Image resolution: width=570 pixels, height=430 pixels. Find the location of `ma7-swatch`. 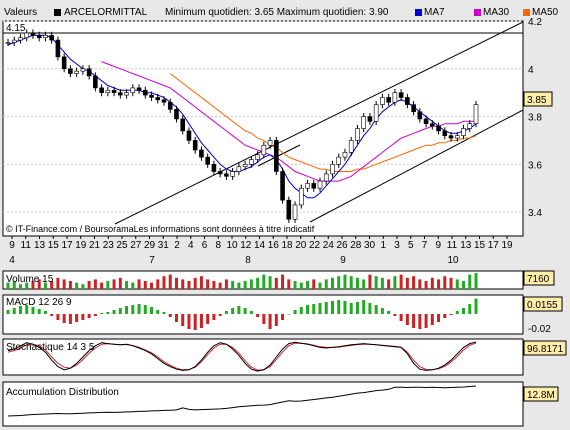

ma7-swatch is located at coordinates (418, 12).